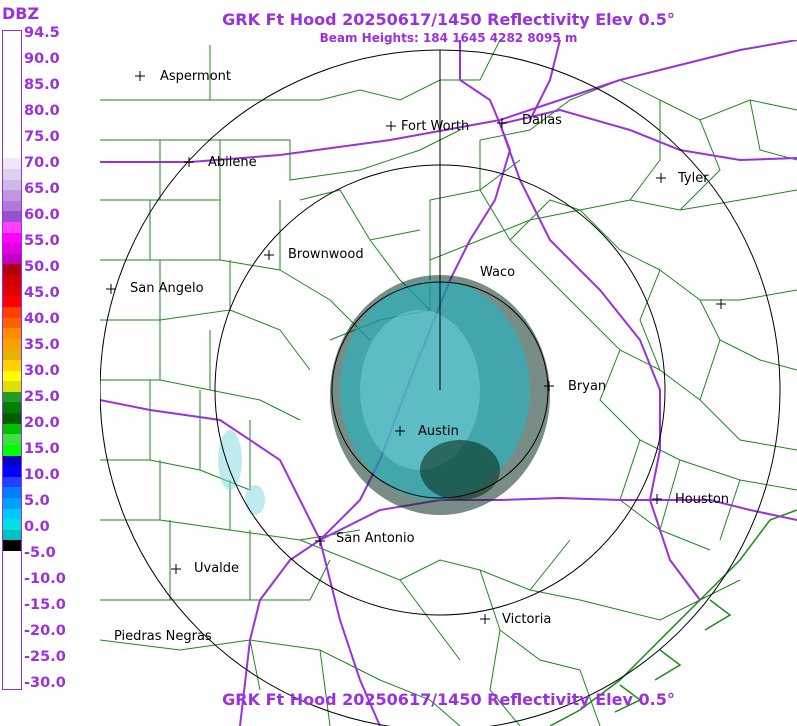 Image resolution: width=797 pixels, height=726 pixels. I want to click on city-aspermont: Aspermont, so click(195, 76).